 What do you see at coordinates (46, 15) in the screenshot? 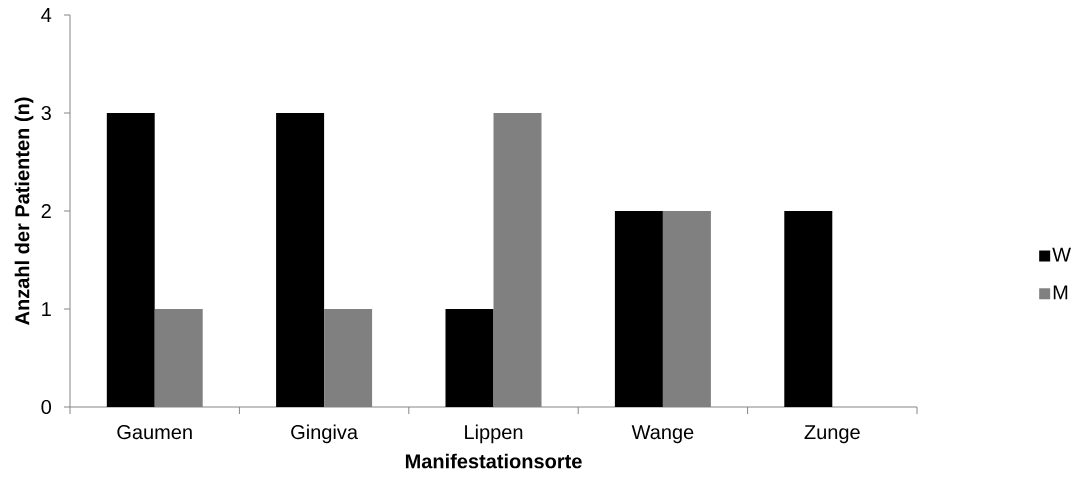
I see `y-tick-label: 4` at bounding box center [46, 15].